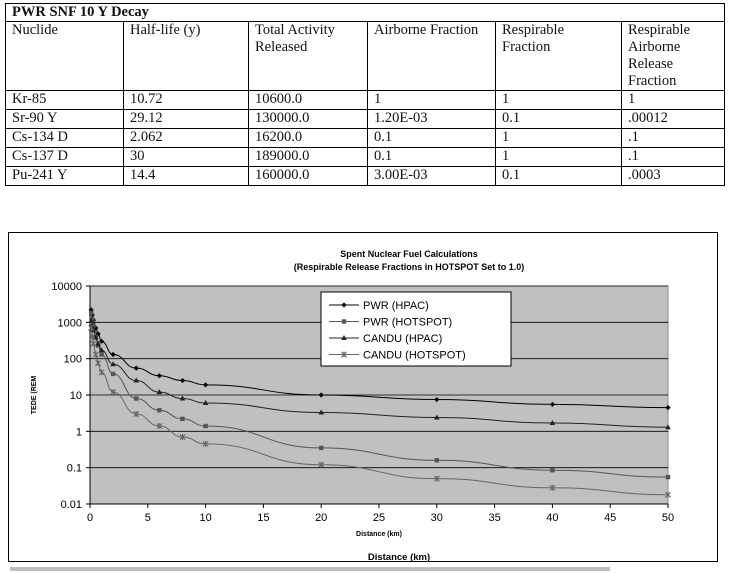 The width and height of the screenshot is (729, 573). I want to click on table-row: Sr-90 Y 29.12 130000.0 1.20E-03 0.1.00012, so click(365, 119).